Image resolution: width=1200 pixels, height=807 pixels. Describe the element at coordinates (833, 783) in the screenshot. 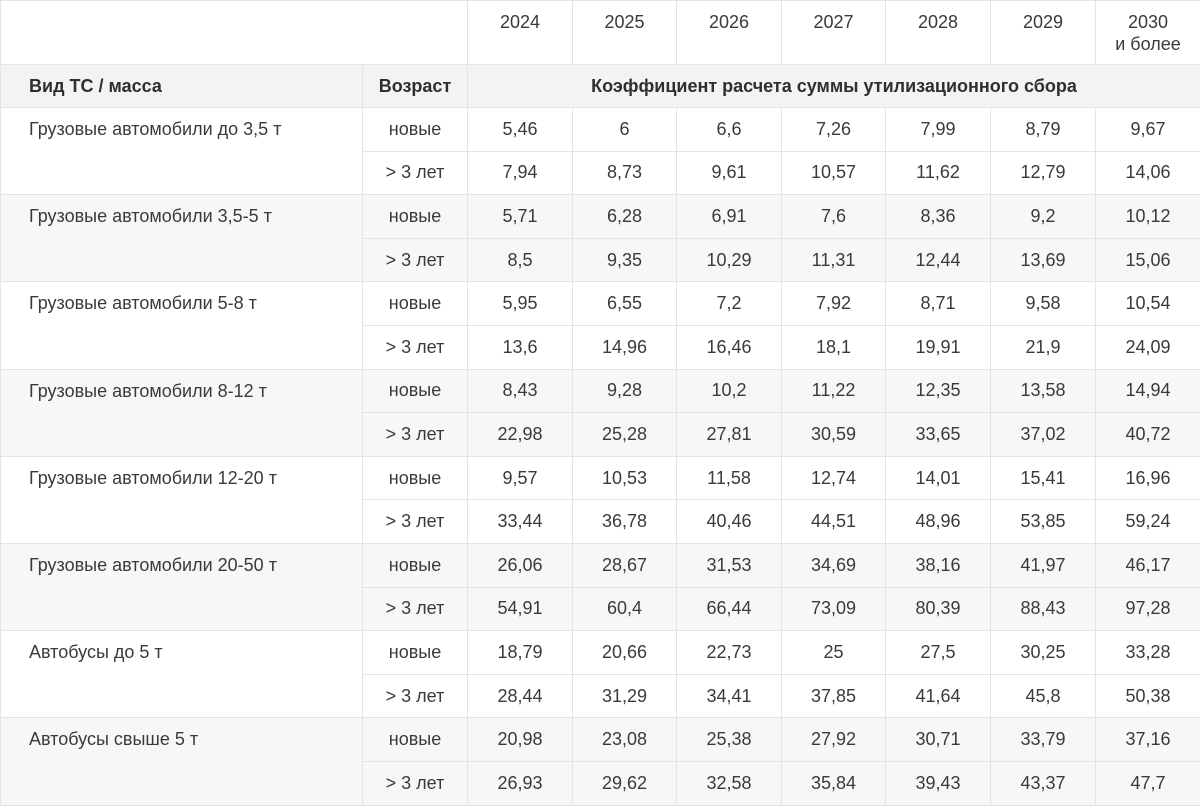

I see `coefficient-cell: 35,84` at that location.